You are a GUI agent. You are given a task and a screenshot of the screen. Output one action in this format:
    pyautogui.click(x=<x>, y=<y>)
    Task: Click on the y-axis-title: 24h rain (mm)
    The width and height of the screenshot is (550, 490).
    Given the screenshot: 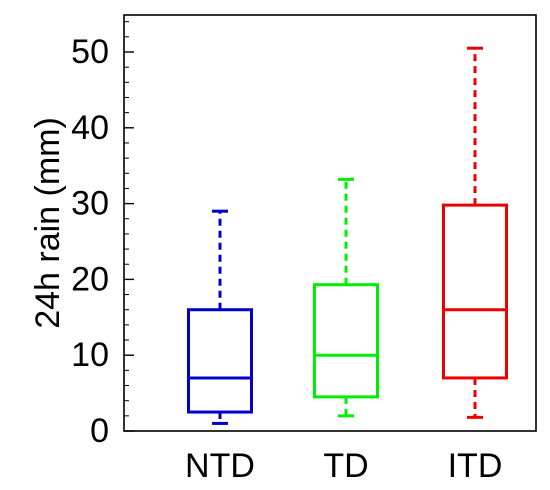 What is the action you would take?
    pyautogui.click(x=48, y=223)
    